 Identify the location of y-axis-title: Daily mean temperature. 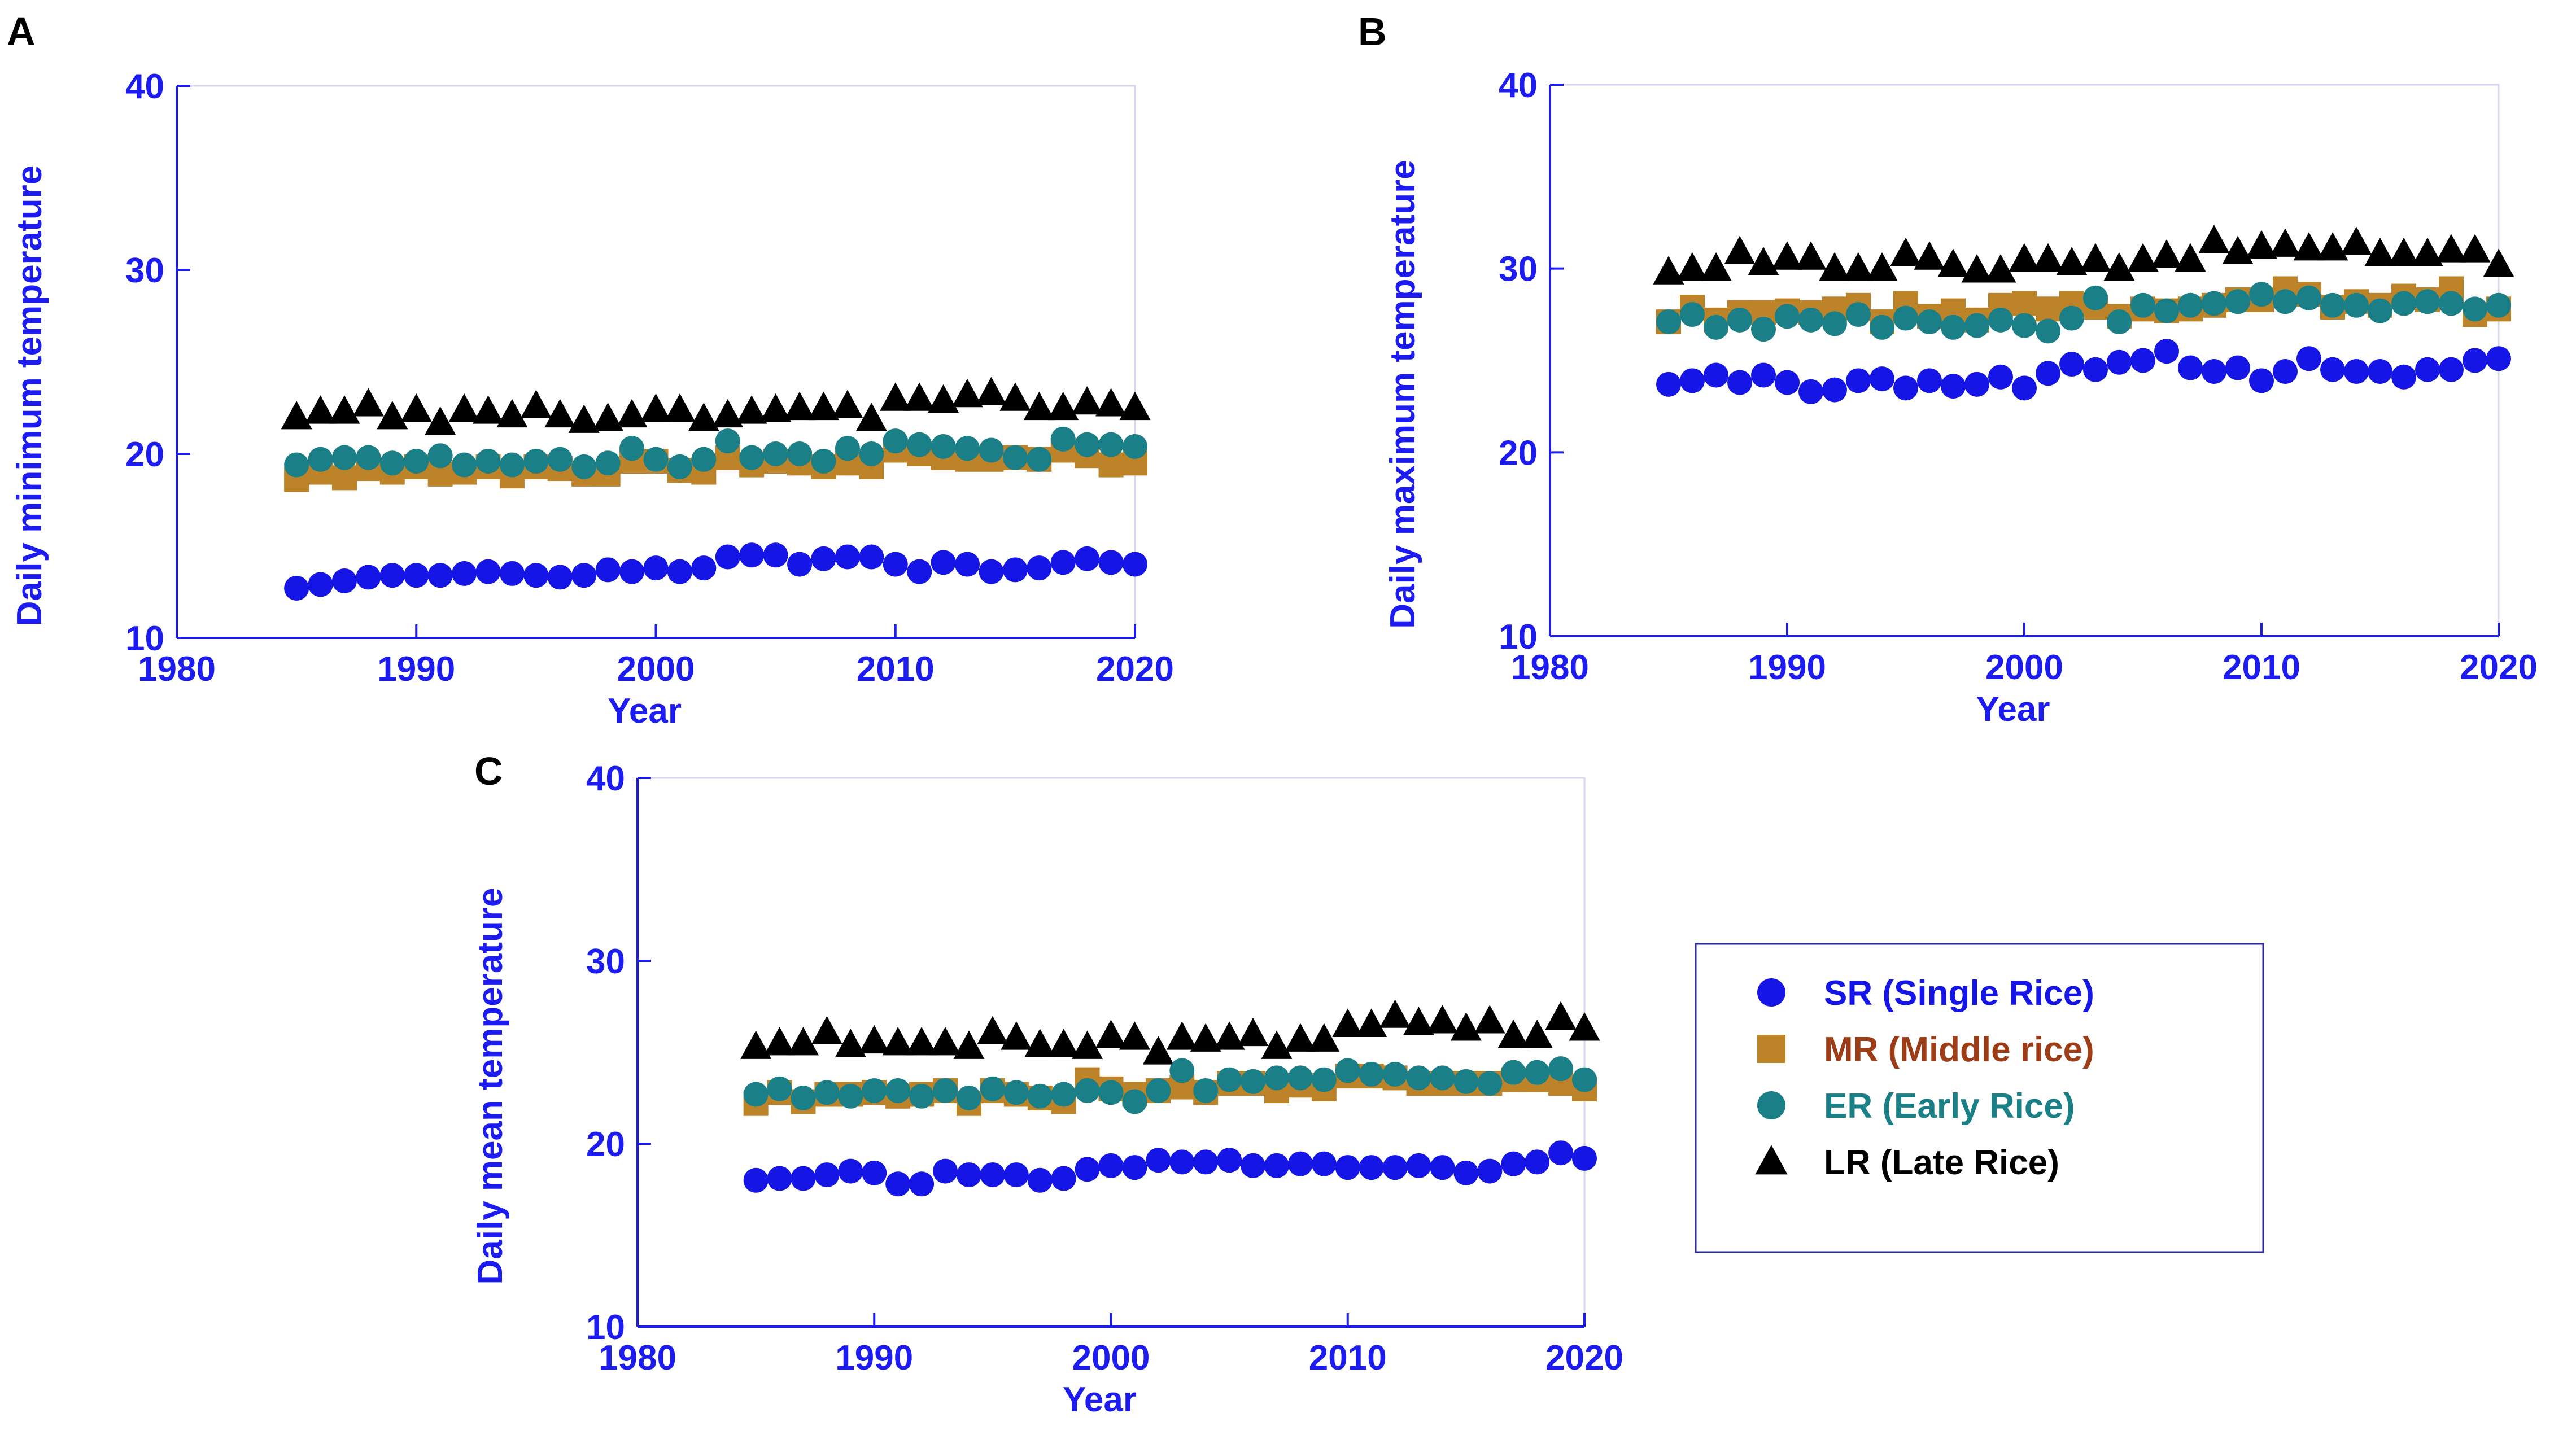
(490, 1086).